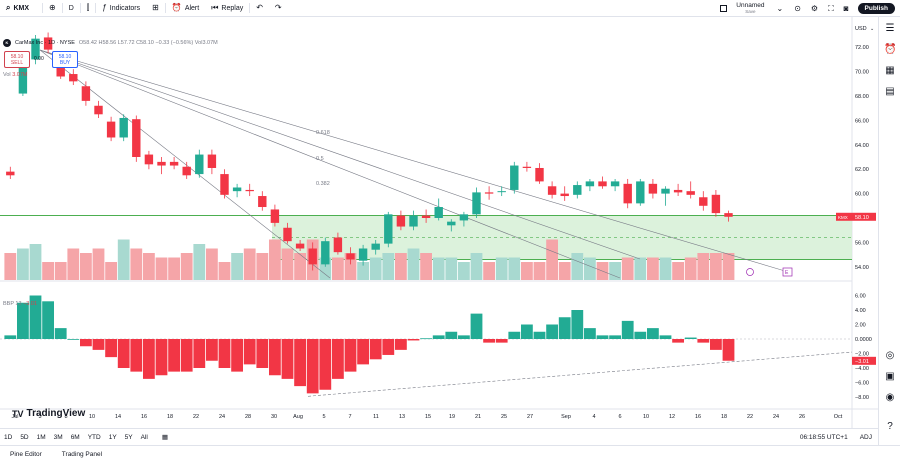 The image size is (900, 462). What do you see at coordinates (890, 70) in the screenshot?
I see `data-window-icon: ▦` at bounding box center [890, 70].